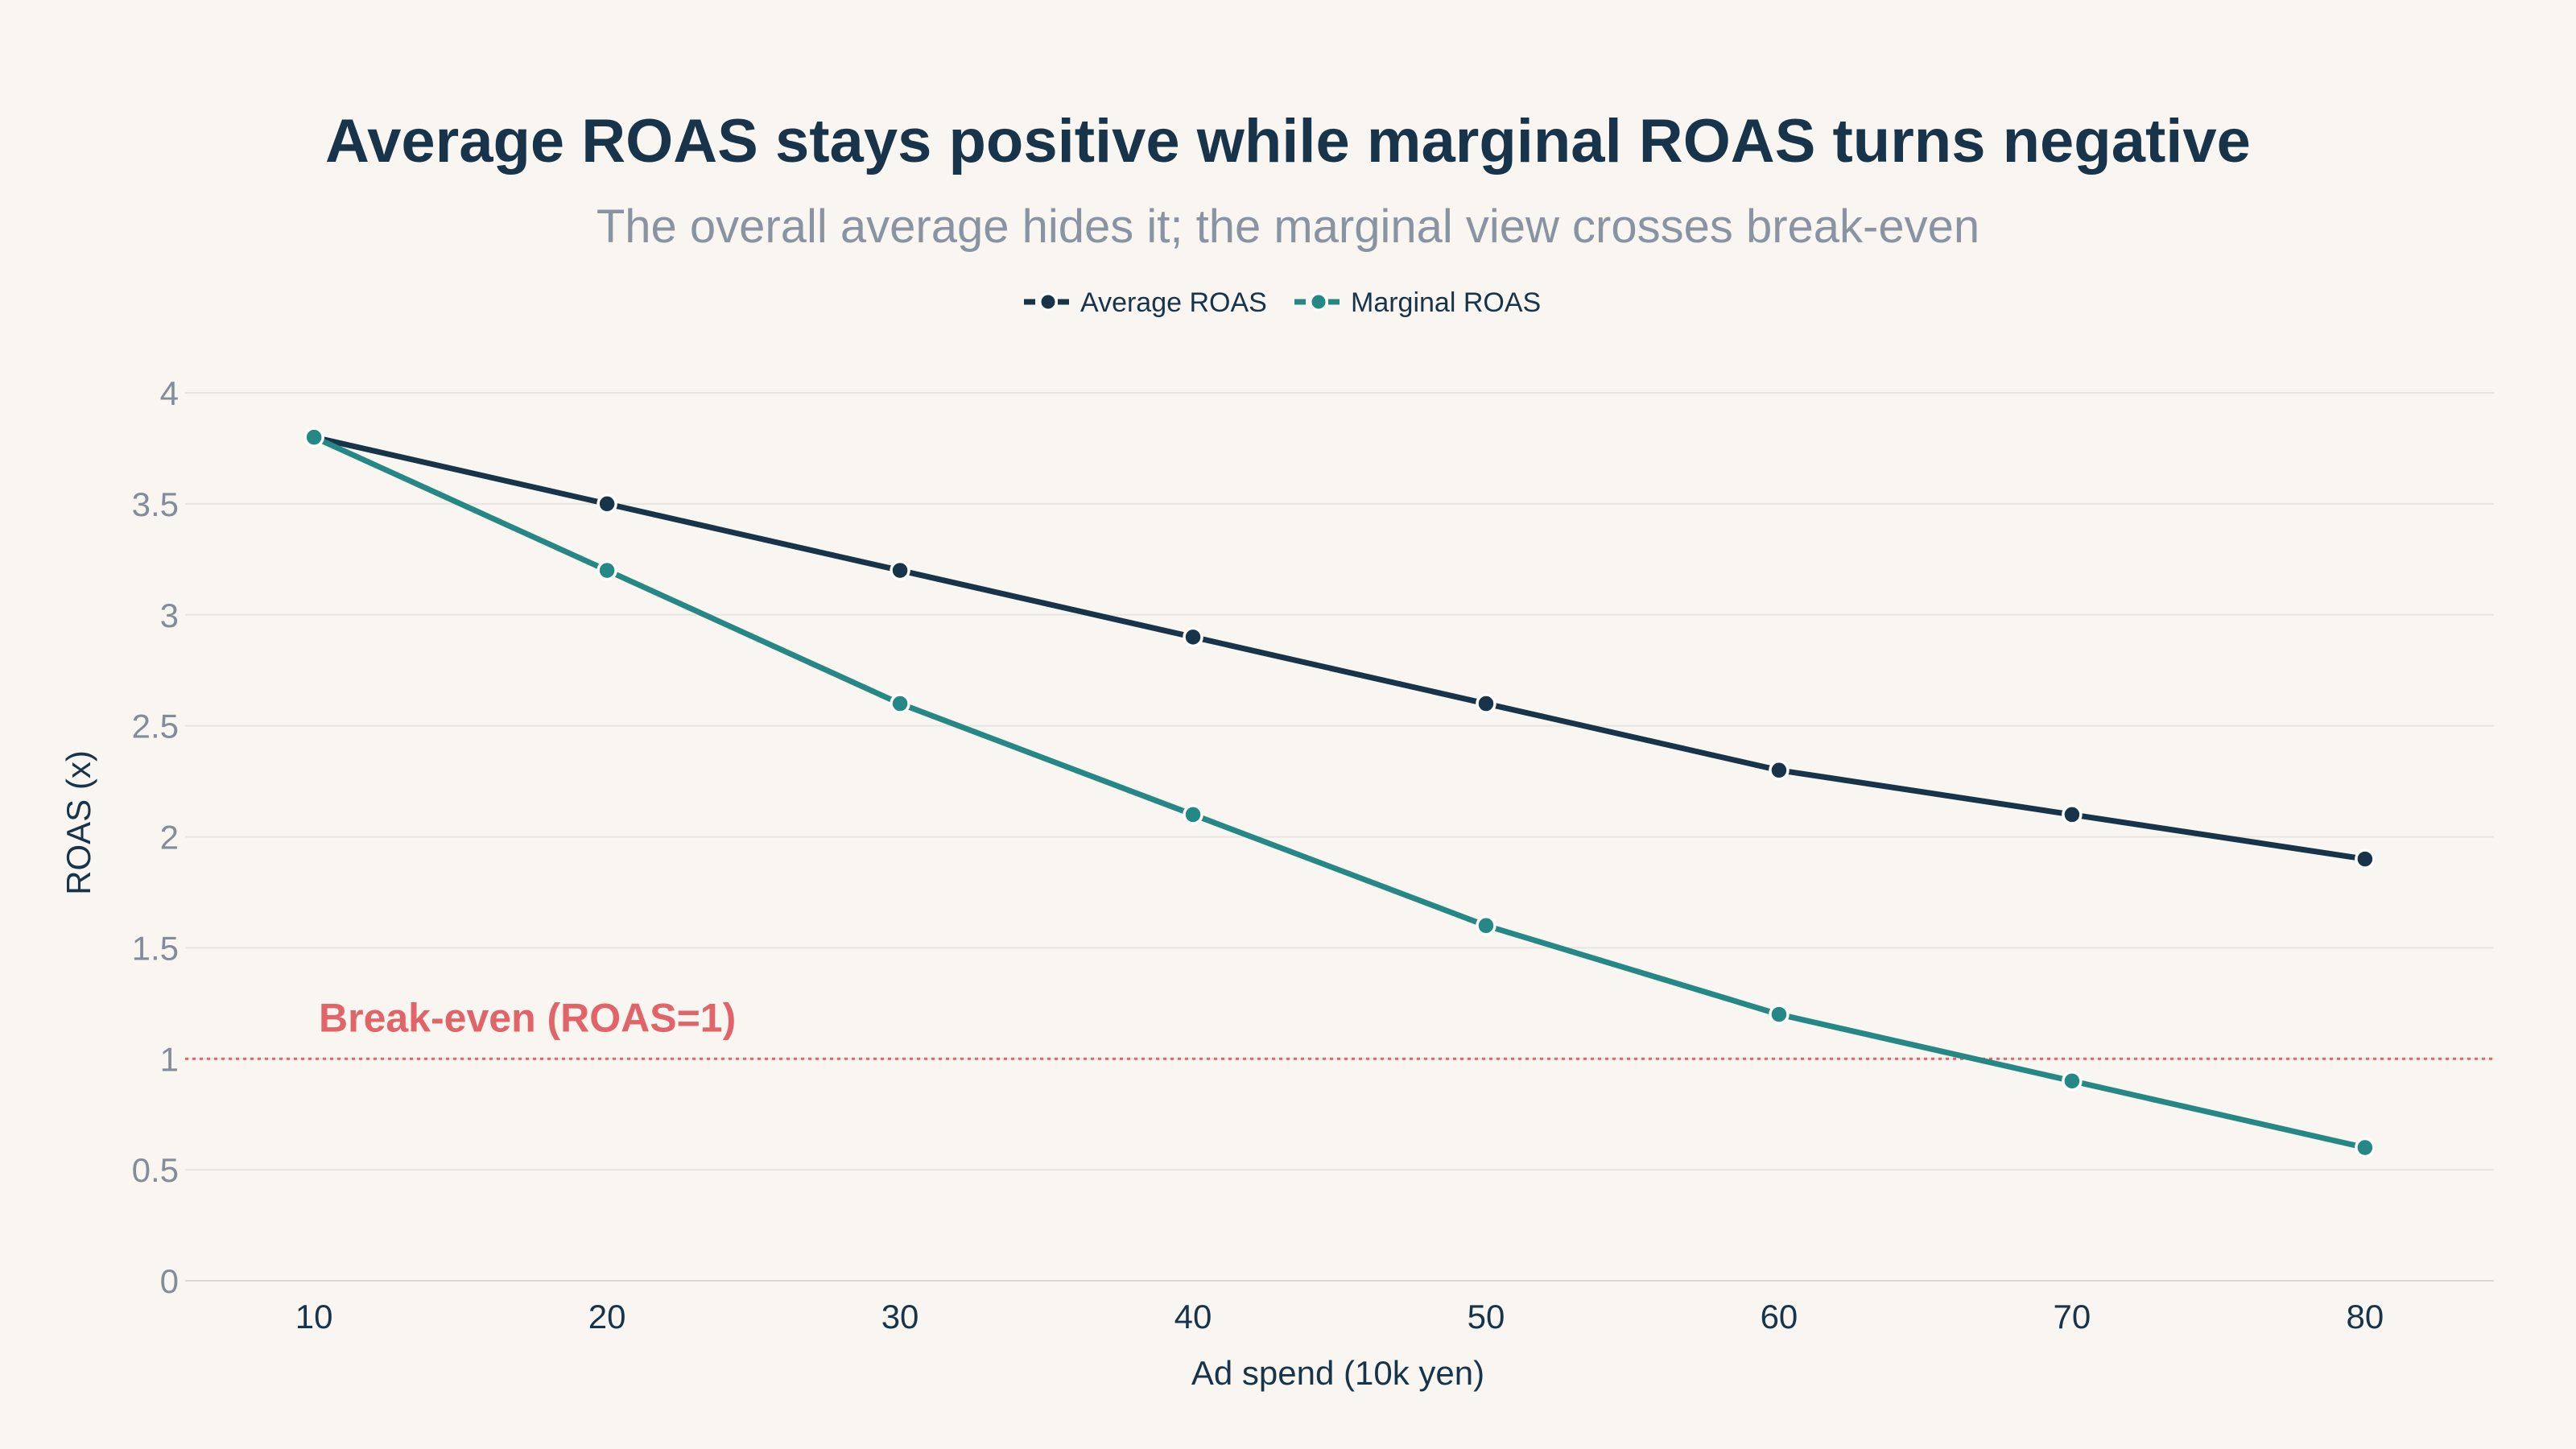  What do you see at coordinates (527, 1017) in the screenshot?
I see `break-even-label: Break-even (ROAS=1)` at bounding box center [527, 1017].